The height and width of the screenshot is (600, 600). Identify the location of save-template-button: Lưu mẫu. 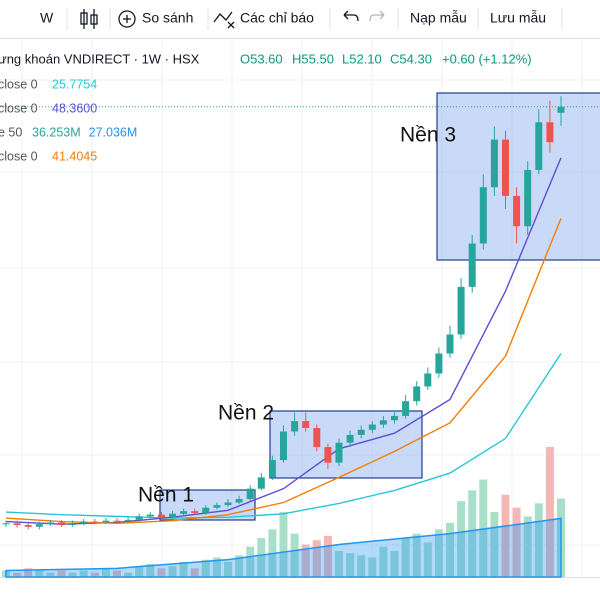
(518, 18).